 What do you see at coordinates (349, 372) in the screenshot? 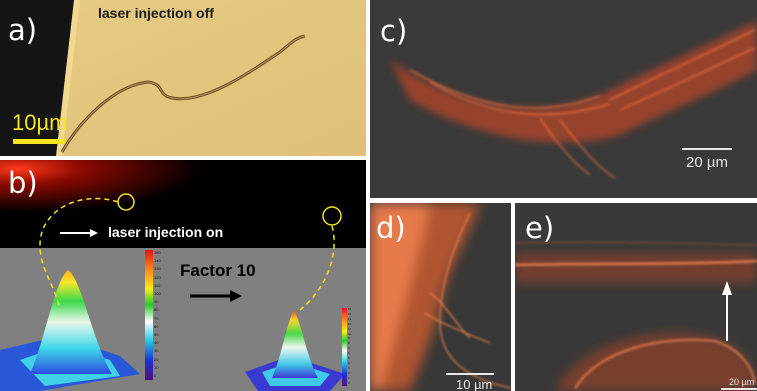
I see `colorbar-right-tick: 2` at bounding box center [349, 372].